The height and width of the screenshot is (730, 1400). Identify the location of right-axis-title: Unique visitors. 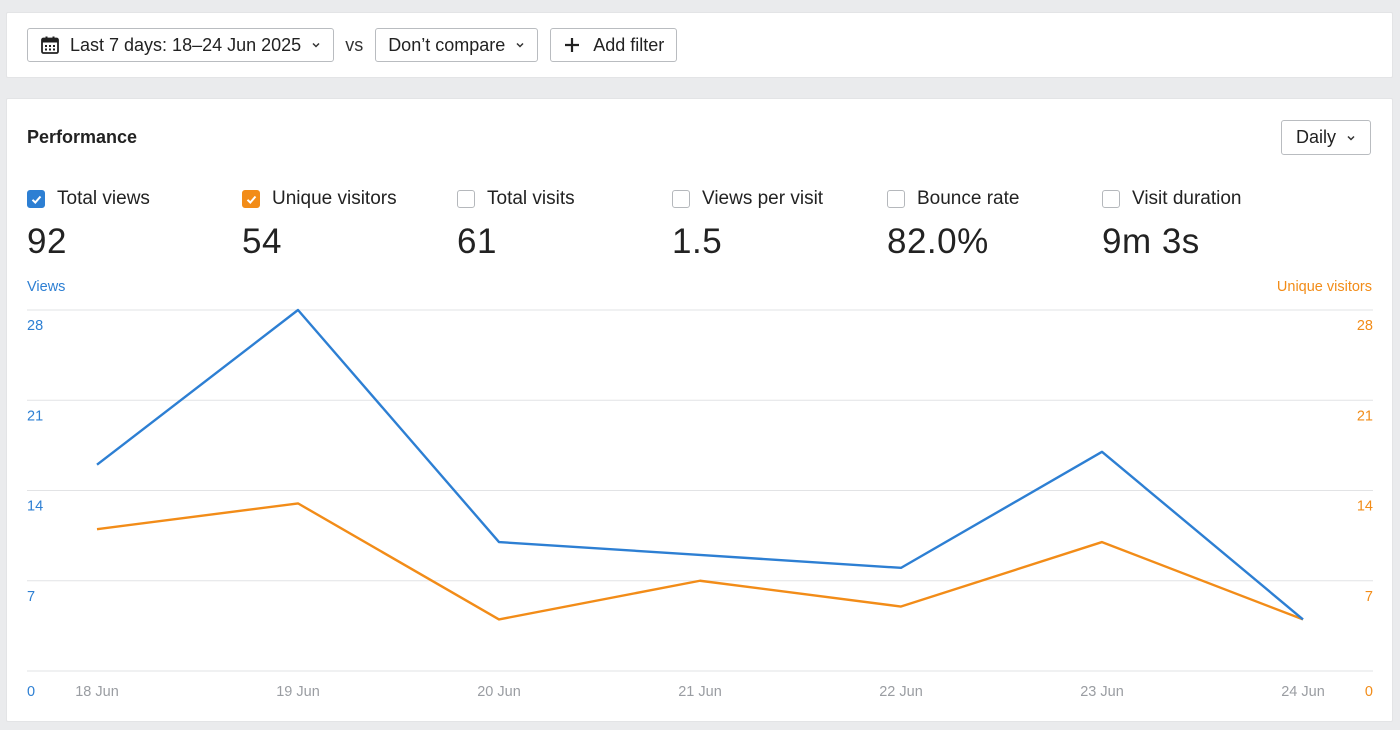
(1324, 287).